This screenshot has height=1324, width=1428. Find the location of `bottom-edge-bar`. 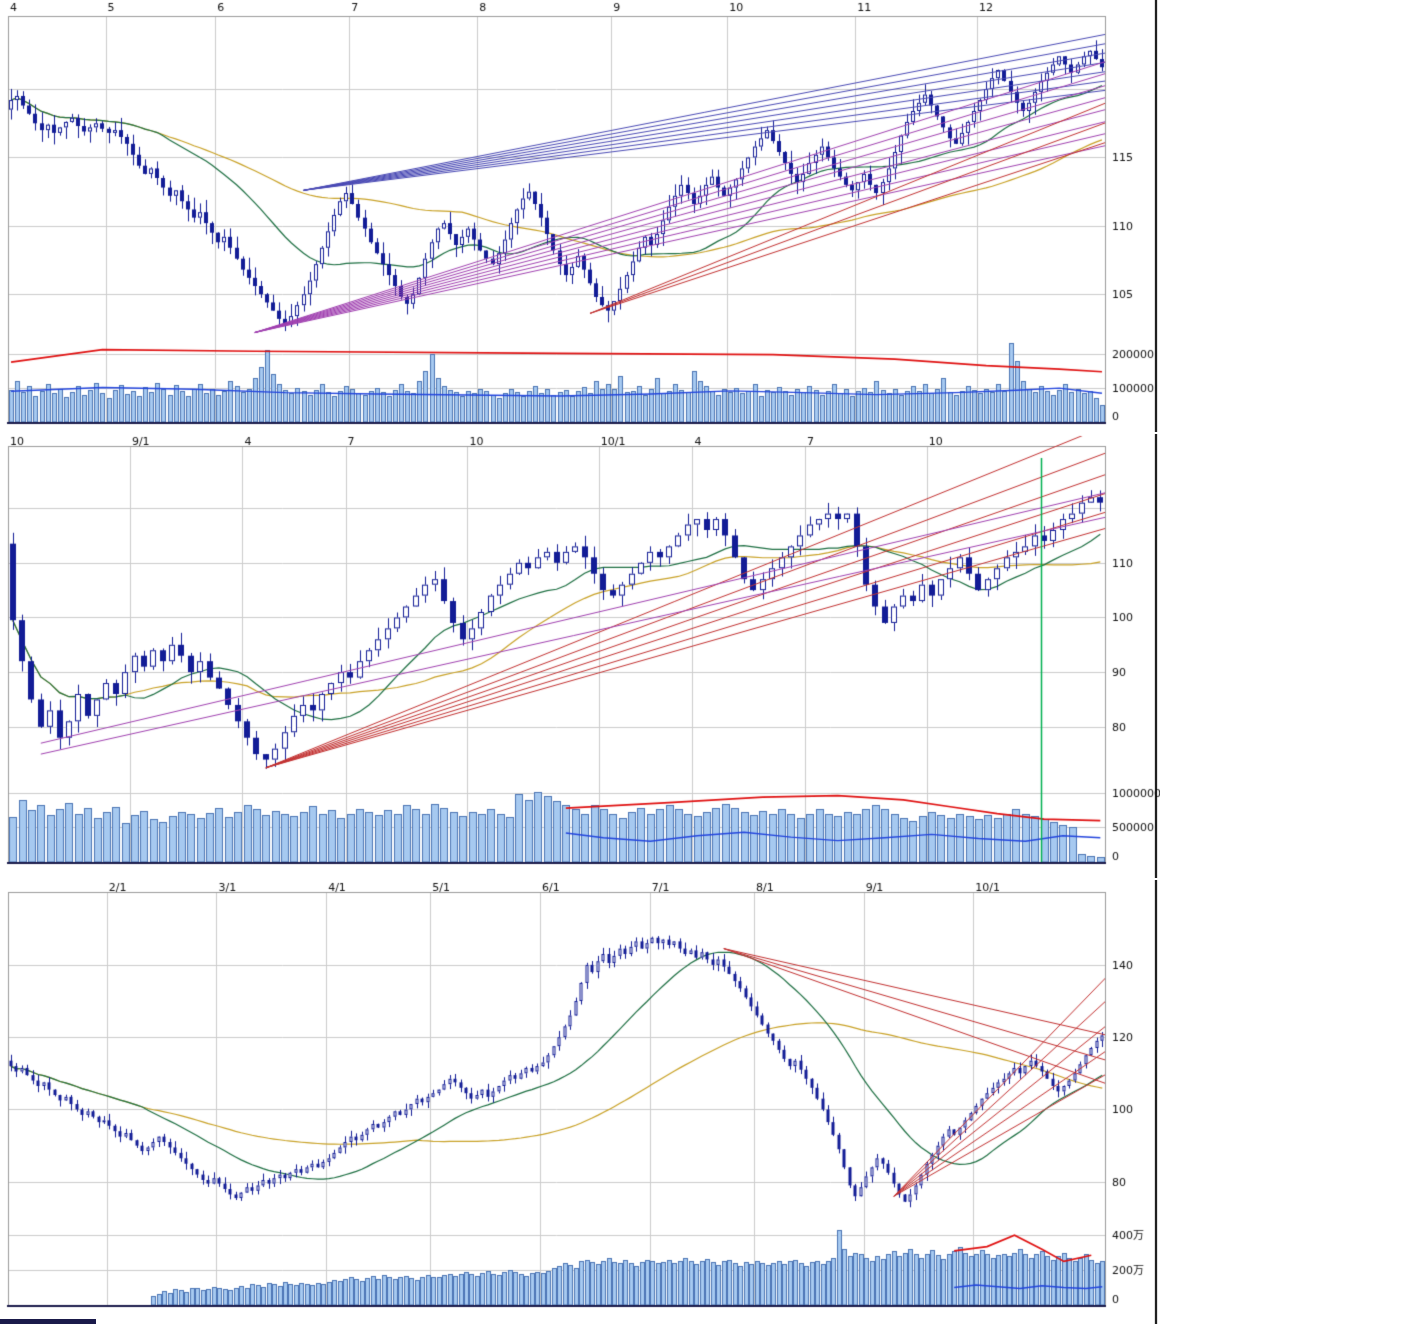

bottom-edge-bar is located at coordinates (48, 1321).